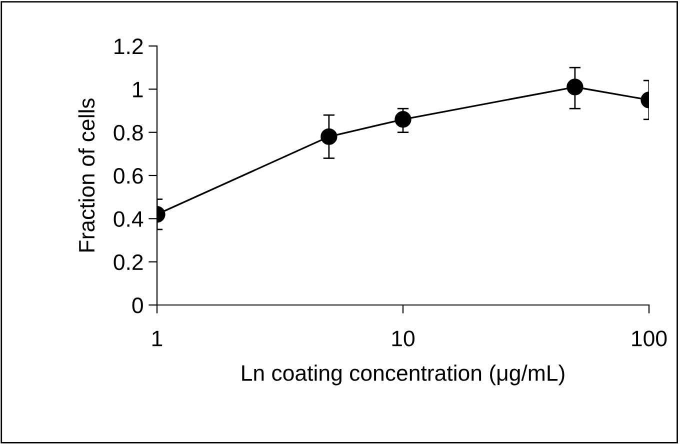 The height and width of the screenshot is (444, 680). I want to click on x-axis-title: Ln coating concentration (μg/mL), so click(403, 375).